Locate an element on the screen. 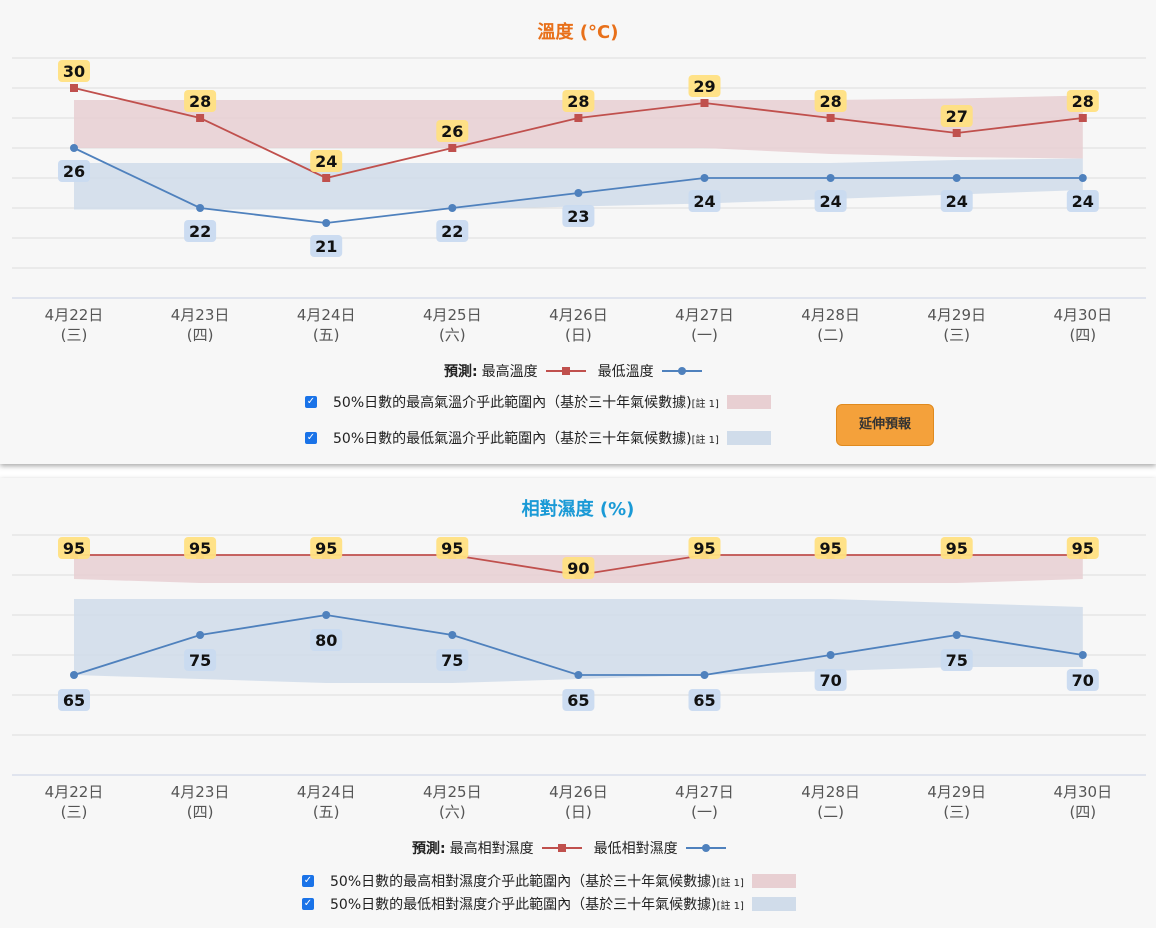 This screenshot has height=928, width=1164. band-max-label: 50%日數的最高氣溫介乎此範圍內（基於三十年氣候數據) is located at coordinates (512, 403).